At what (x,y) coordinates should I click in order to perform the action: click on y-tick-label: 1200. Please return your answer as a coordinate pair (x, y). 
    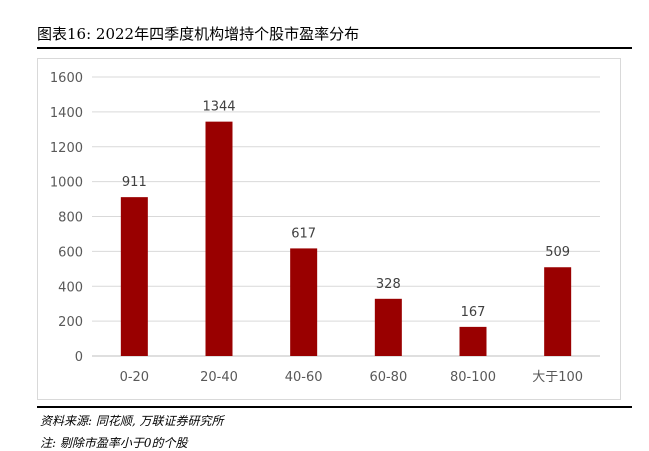
    Looking at the image, I should click on (66, 148).